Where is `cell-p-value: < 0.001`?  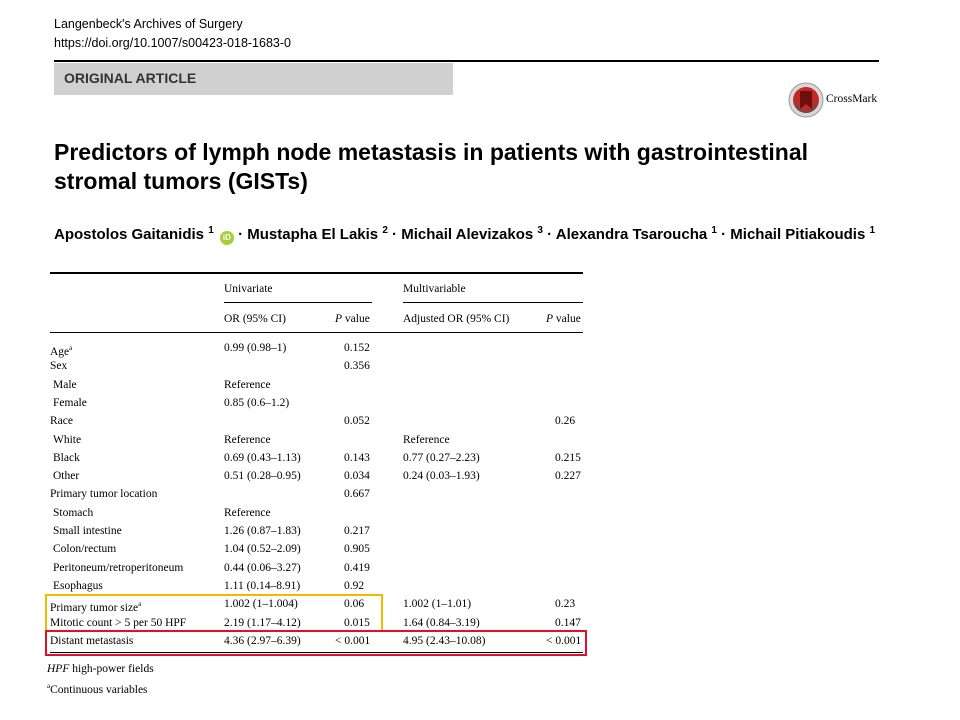 cell-p-value: < 0.001 is located at coordinates (353, 641).